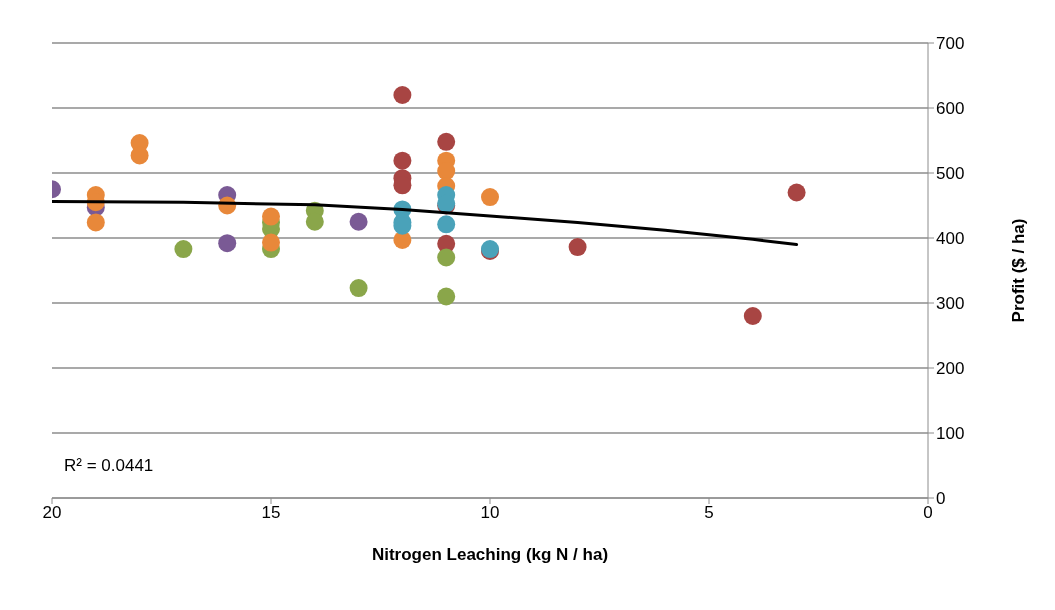 The width and height of the screenshot is (1055, 610). I want to click on x-tick-label: 20, so click(52, 513).